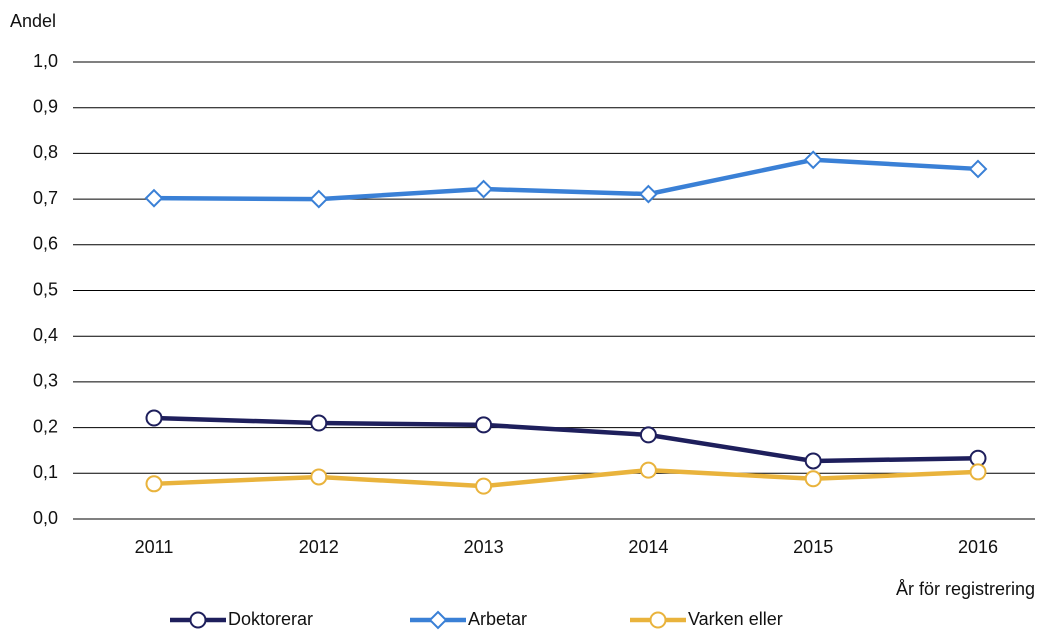 This screenshot has width=1048, height=631. I want to click on y-tick-label: 0,9, so click(45, 106).